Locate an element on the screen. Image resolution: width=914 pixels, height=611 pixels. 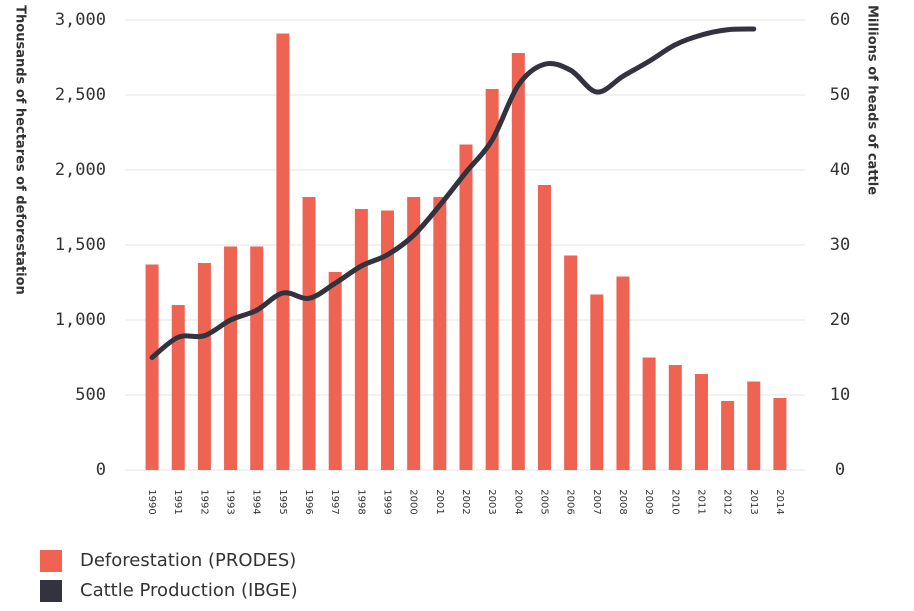
y2-tick-label: 40 is located at coordinates (840, 170).